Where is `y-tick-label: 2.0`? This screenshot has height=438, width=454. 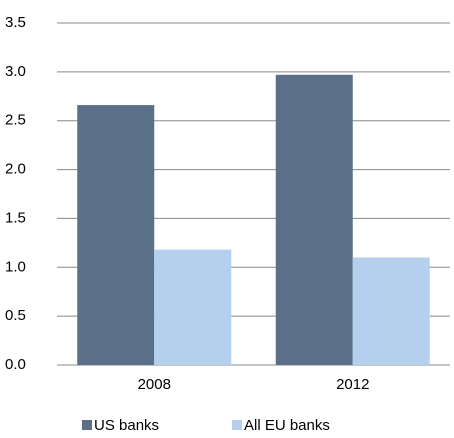 y-tick-label: 2.0 is located at coordinates (15, 169).